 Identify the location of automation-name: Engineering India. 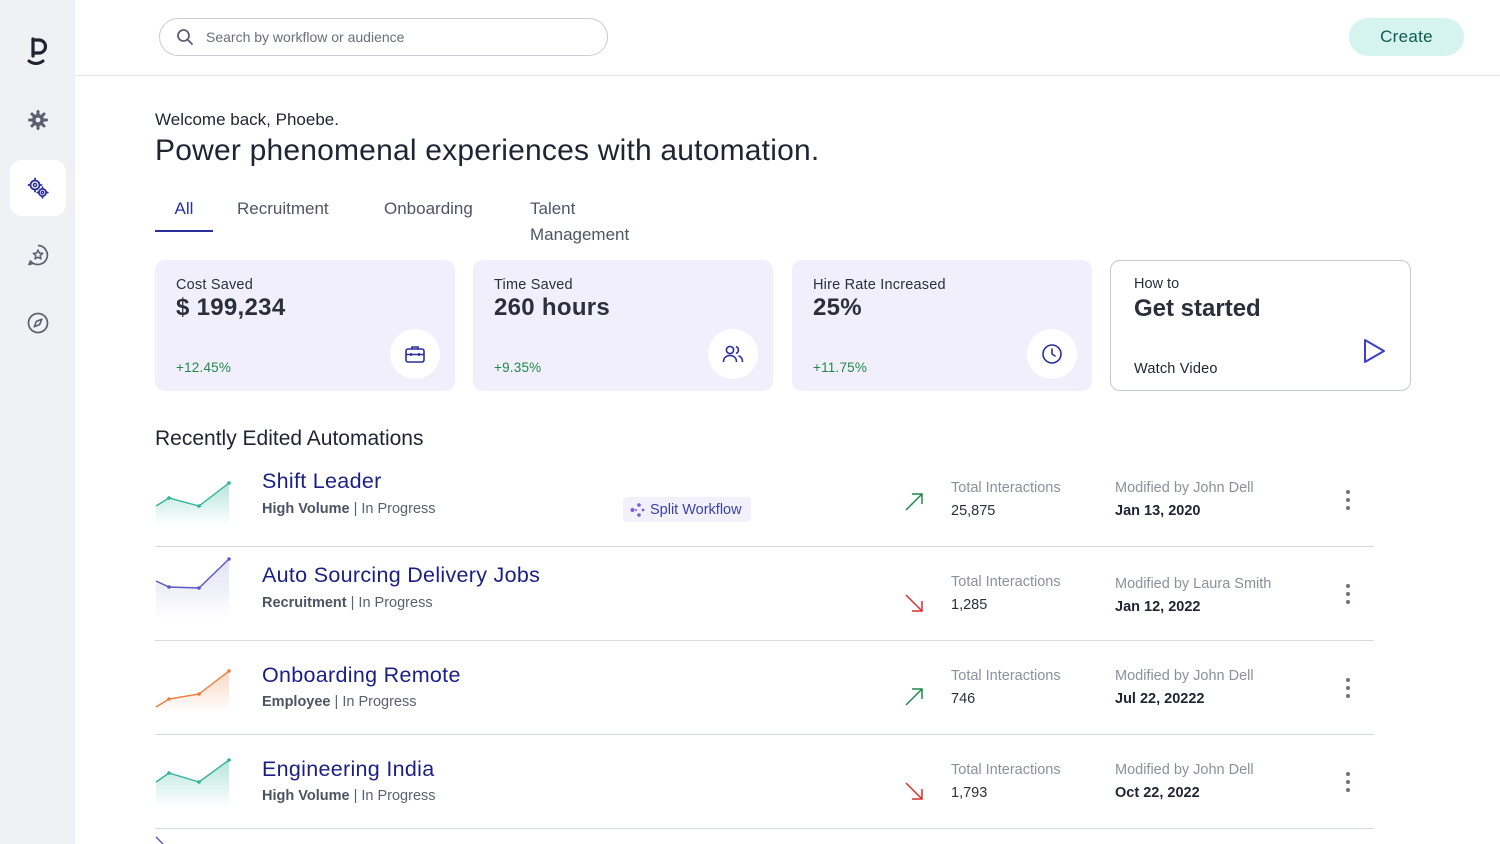
(348, 769).